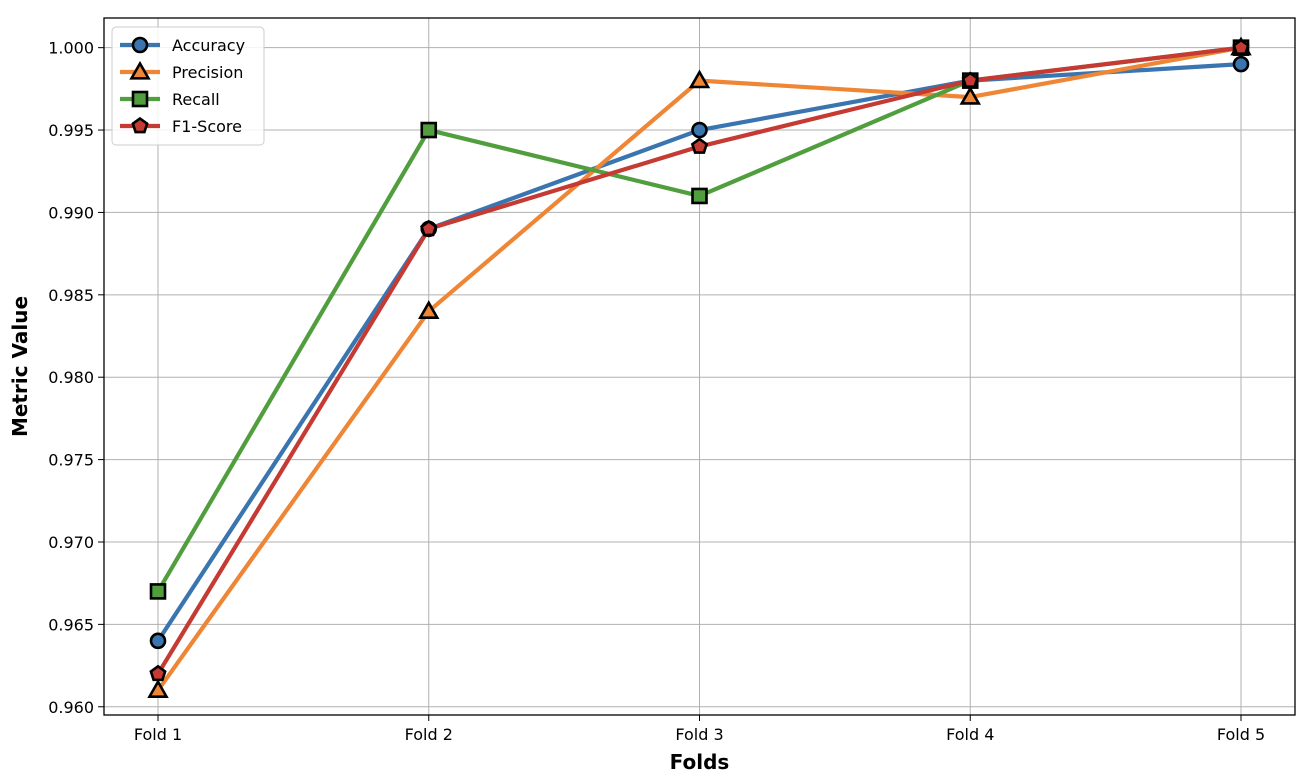 This screenshot has height=778, width=1302. What do you see at coordinates (207, 72) in the screenshot?
I see `legend-label: Precision` at bounding box center [207, 72].